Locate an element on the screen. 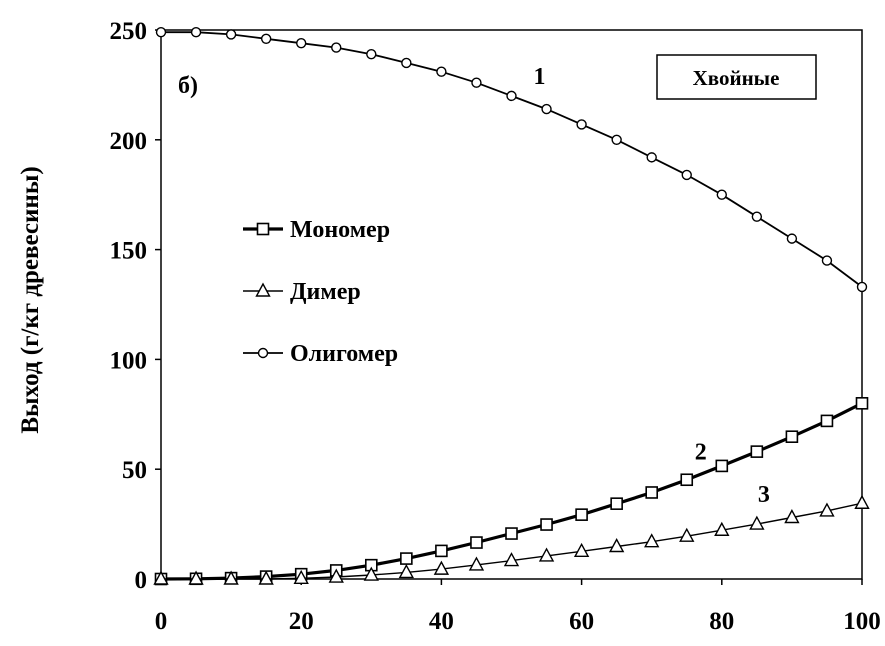 The height and width of the screenshot is (646, 885). legend-item: Димер is located at coordinates (302, 292).